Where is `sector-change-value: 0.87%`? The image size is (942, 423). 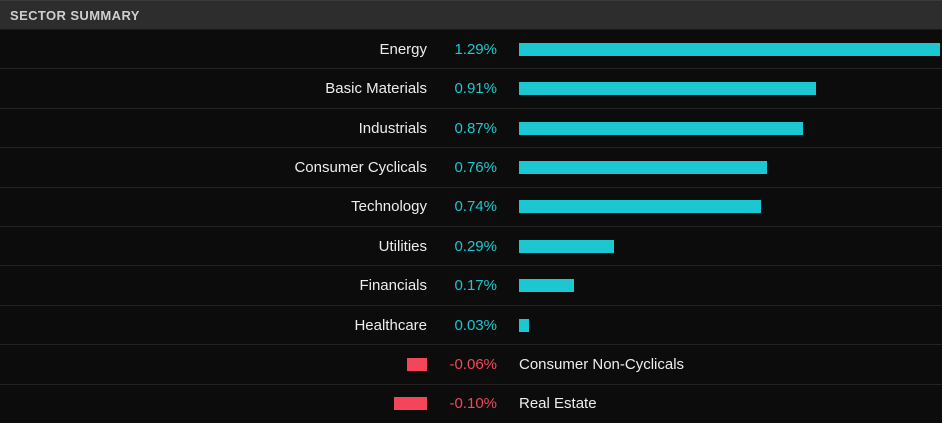 sector-change-value: 0.87% is located at coordinates (475, 128).